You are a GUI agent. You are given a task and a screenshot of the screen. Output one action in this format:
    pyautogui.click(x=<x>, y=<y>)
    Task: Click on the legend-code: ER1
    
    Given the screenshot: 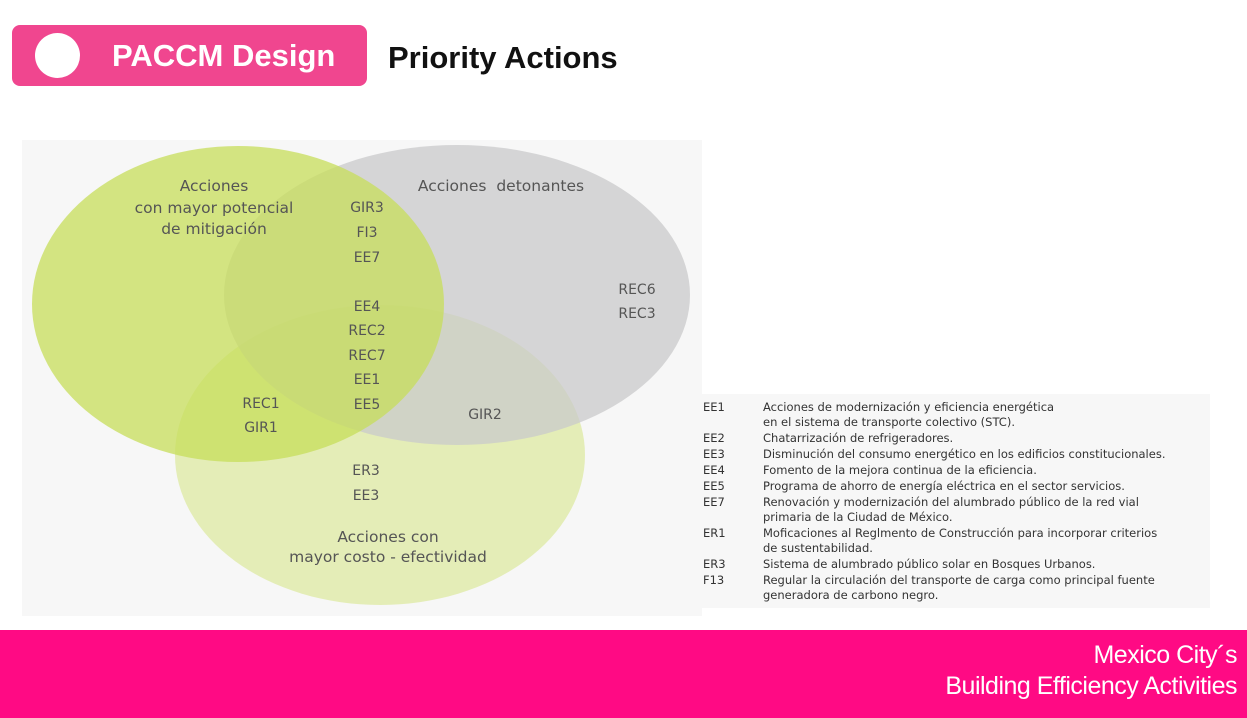 What is the action you would take?
    pyautogui.click(x=714, y=533)
    